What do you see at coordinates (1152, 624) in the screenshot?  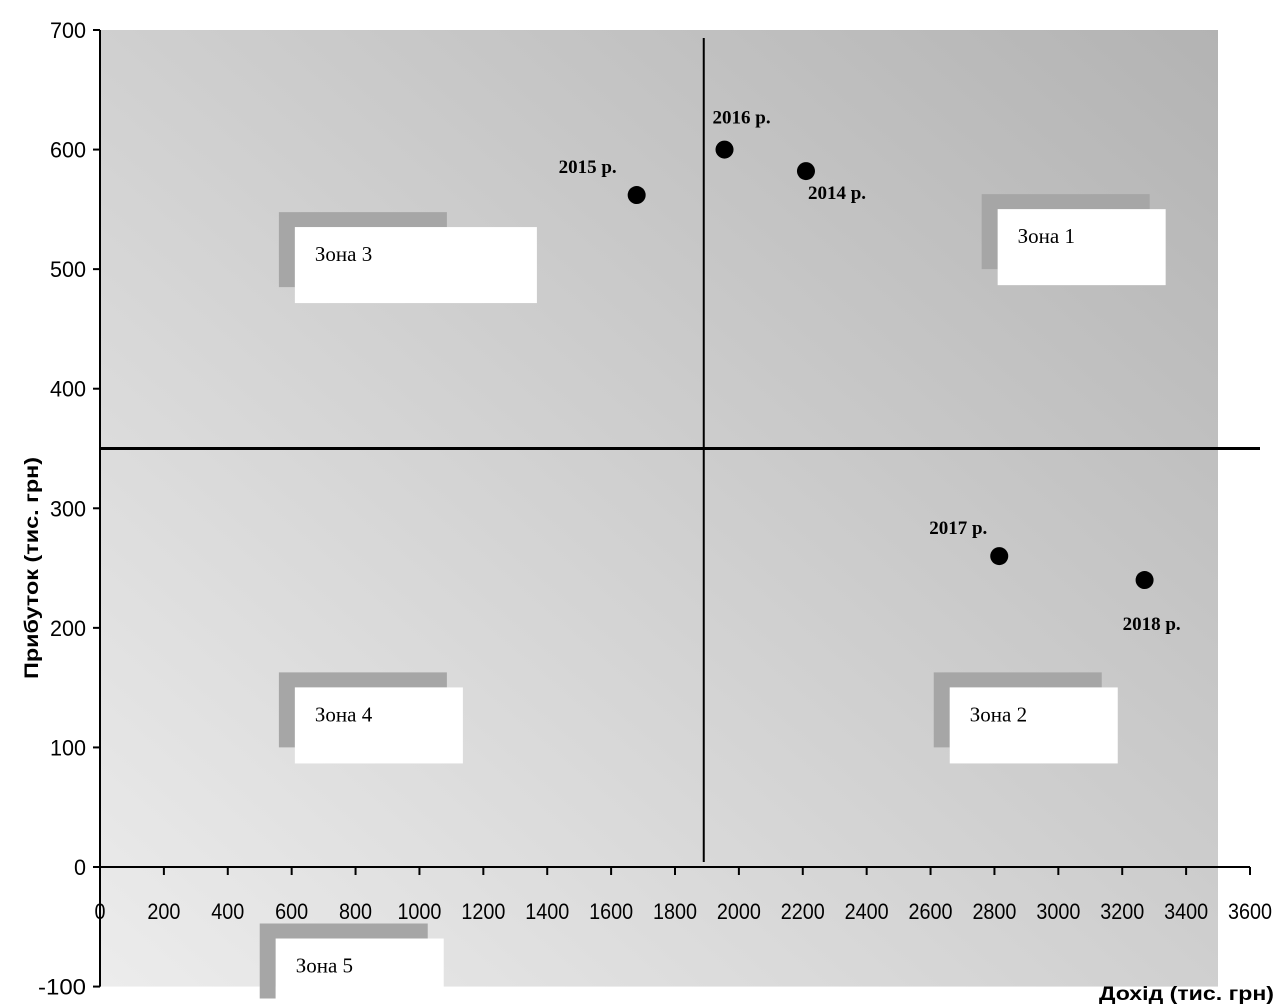 I see `data-label: 2018 р.` at bounding box center [1152, 624].